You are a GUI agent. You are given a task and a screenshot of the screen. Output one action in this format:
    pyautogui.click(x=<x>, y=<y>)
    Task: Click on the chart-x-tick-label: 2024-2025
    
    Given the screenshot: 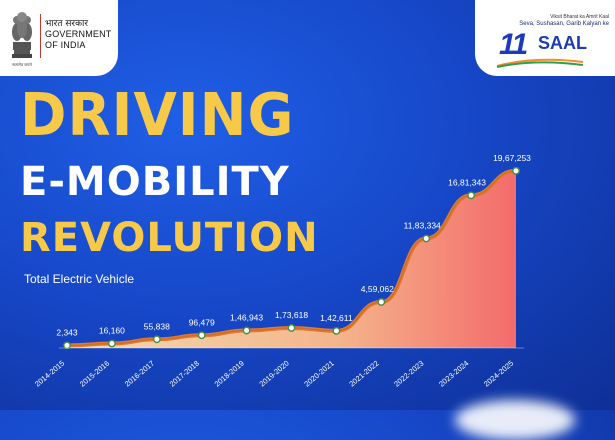 What is the action you would take?
    pyautogui.click(x=498, y=374)
    